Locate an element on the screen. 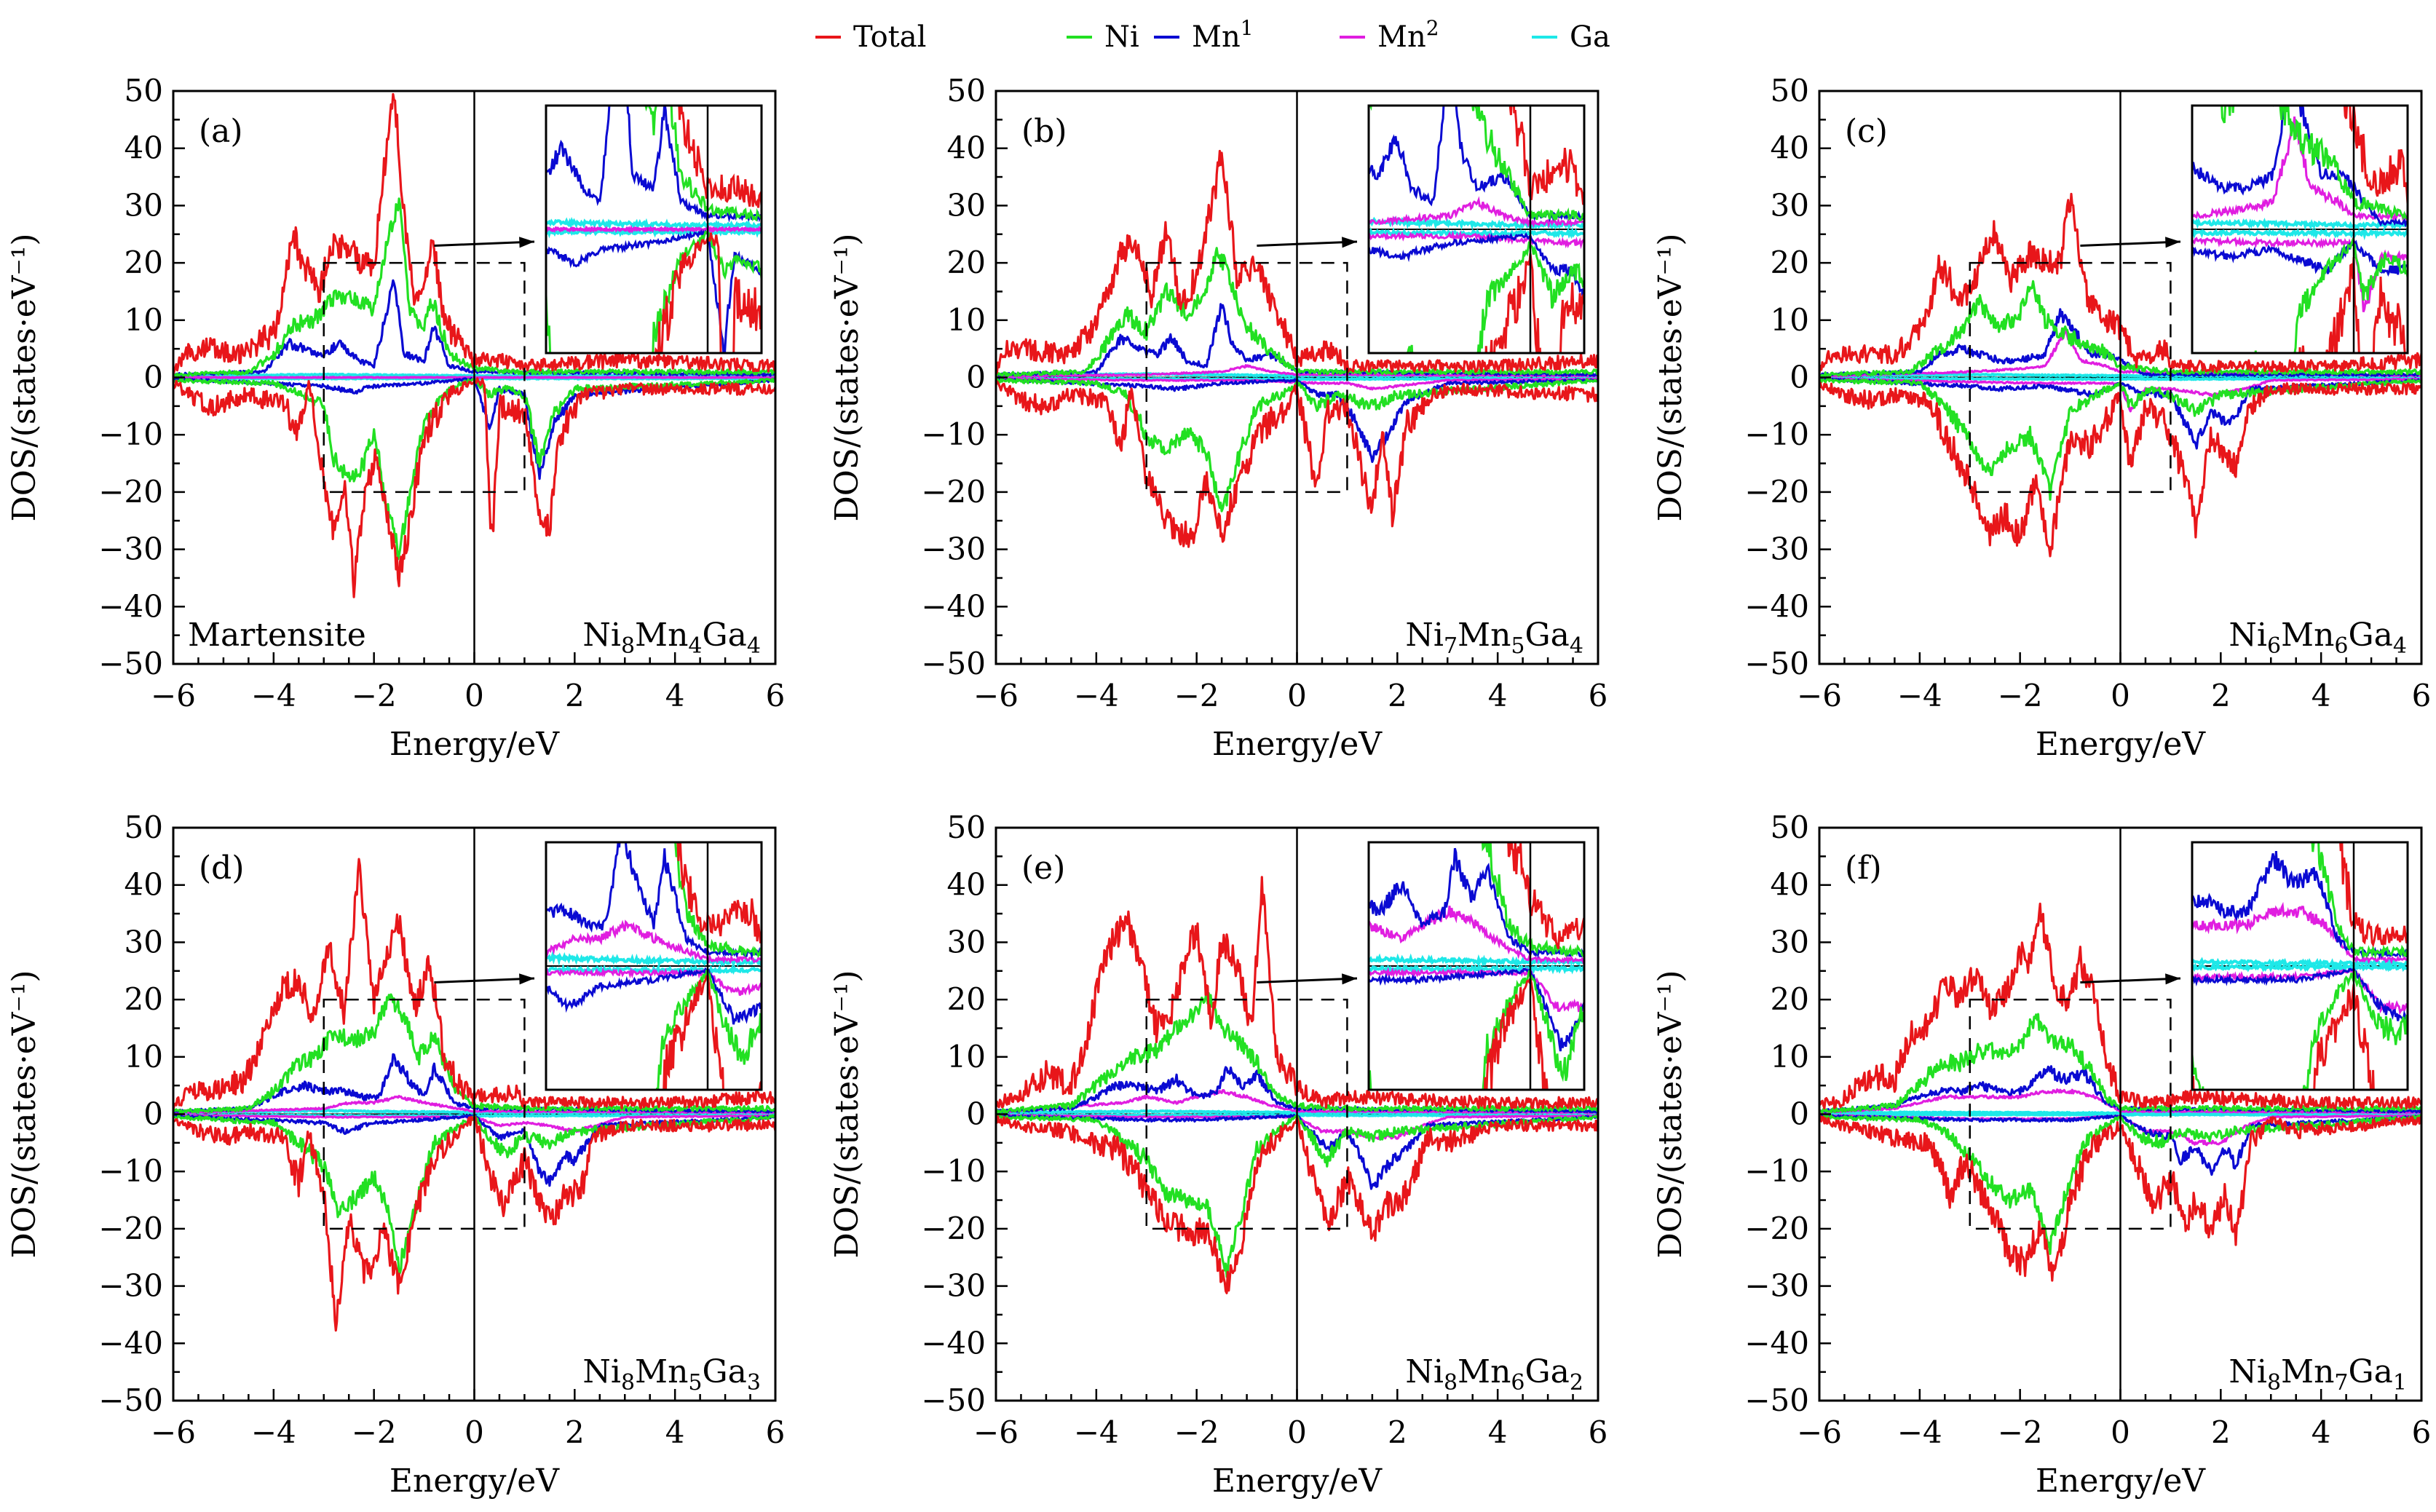 The image size is (2436, 1512). legend: Total Ni Mn1 Mn2 Ga is located at coordinates (1212, 35).